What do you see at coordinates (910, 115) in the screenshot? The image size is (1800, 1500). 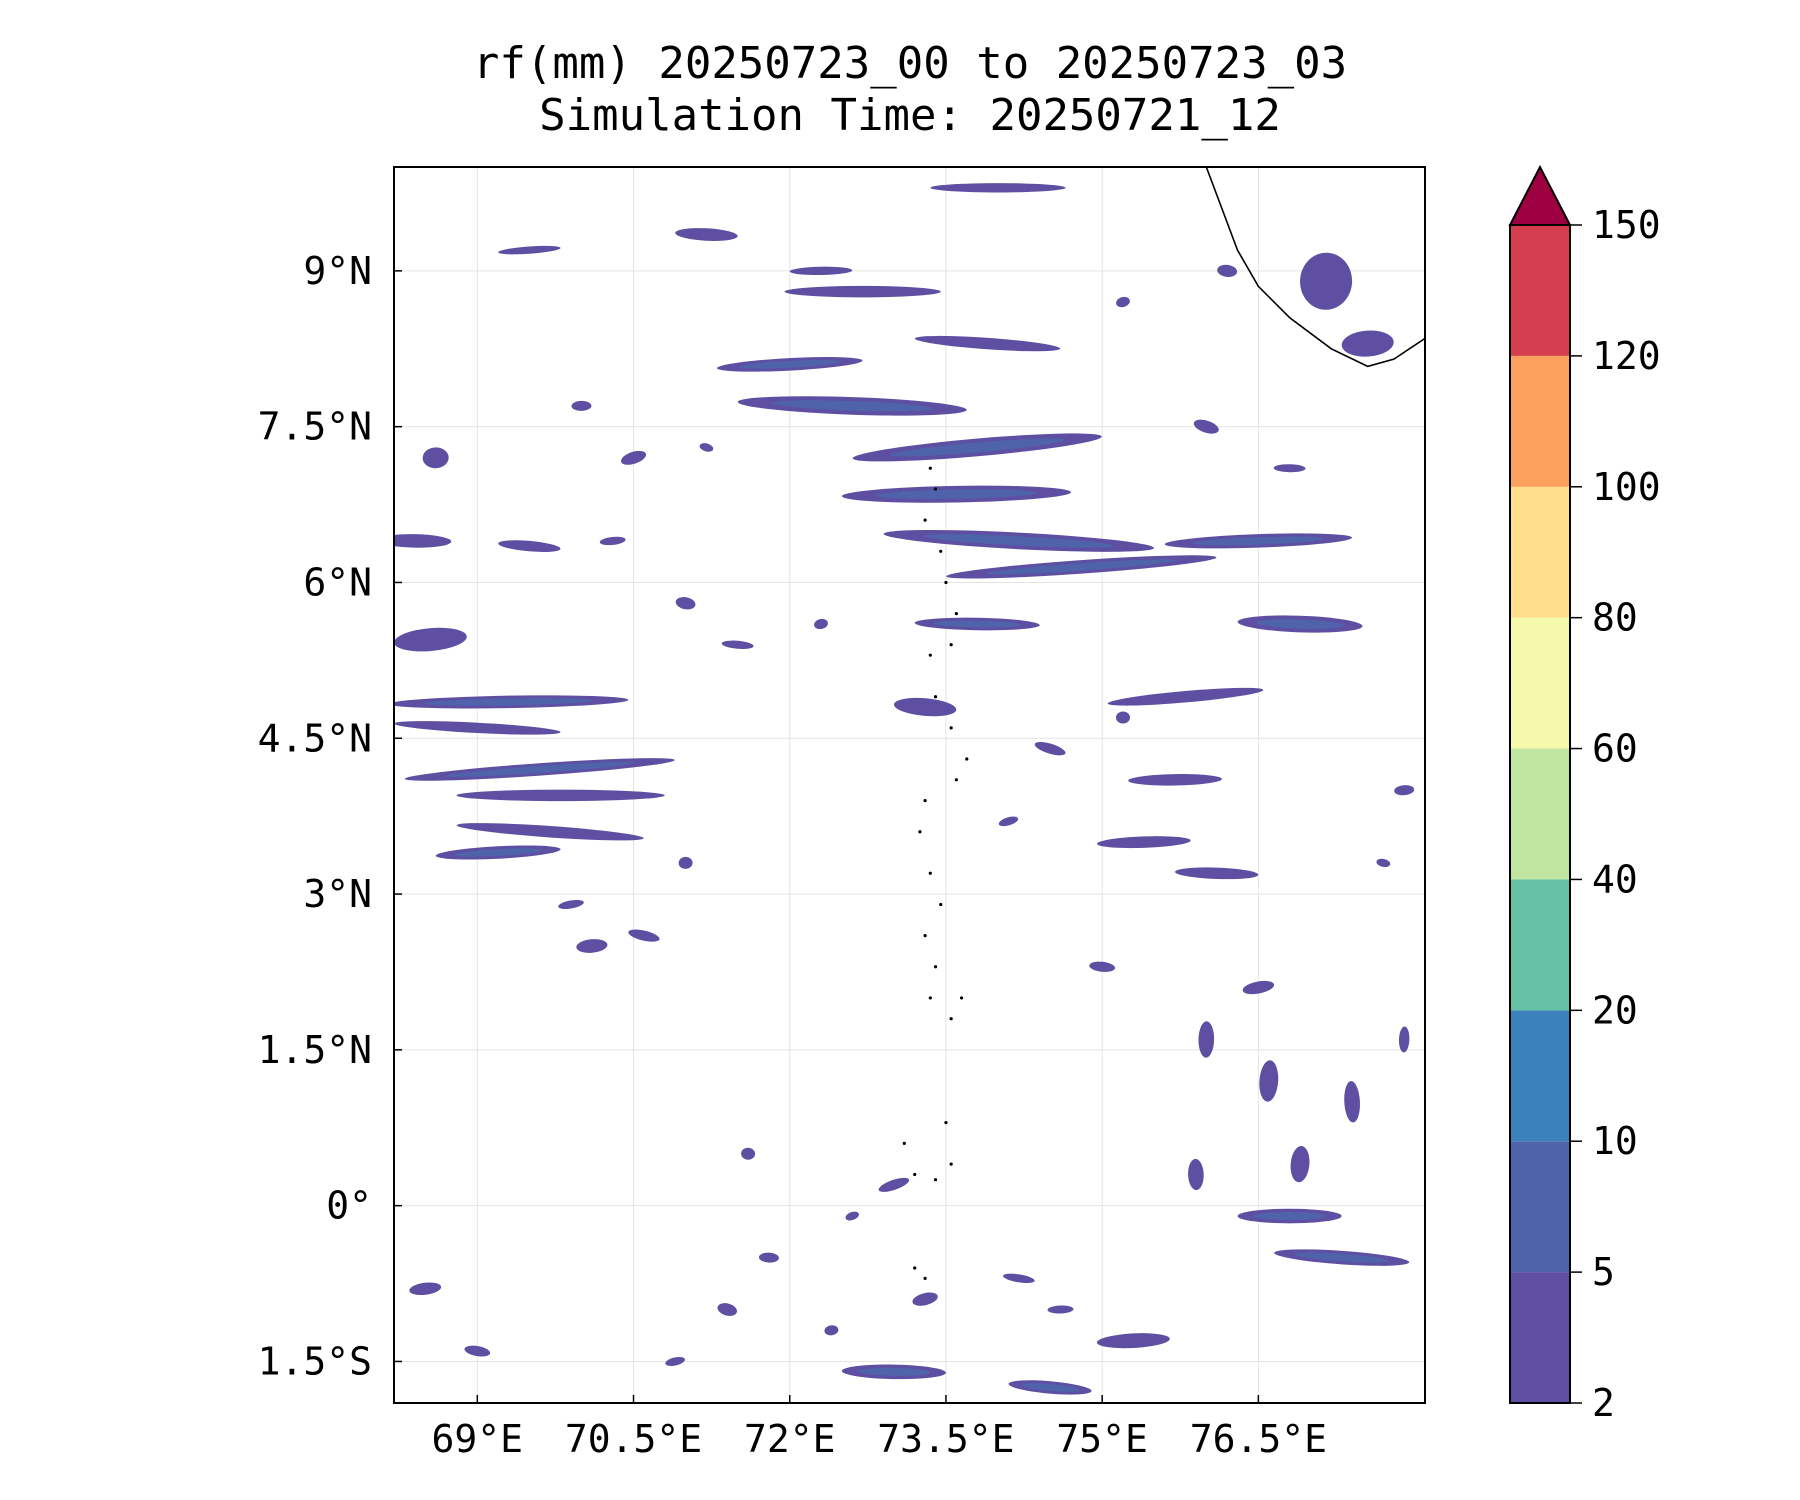 I see `title-line-2: Simulation Time: 20250721_12` at bounding box center [910, 115].